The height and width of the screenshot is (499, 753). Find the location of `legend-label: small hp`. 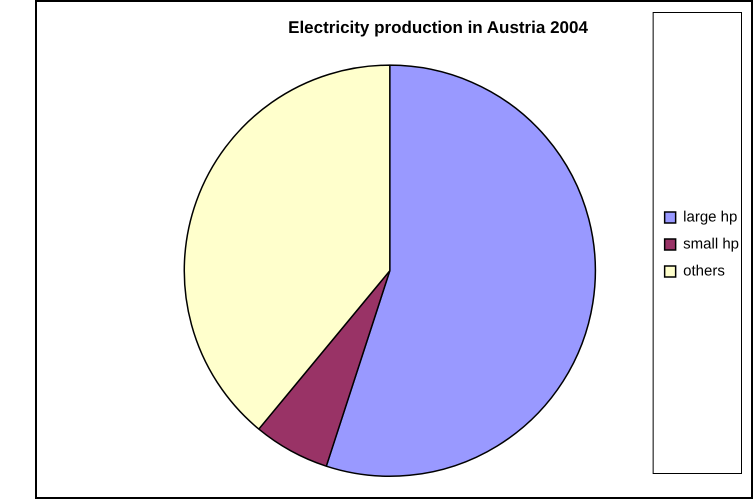

legend-label: small hp is located at coordinates (711, 244).